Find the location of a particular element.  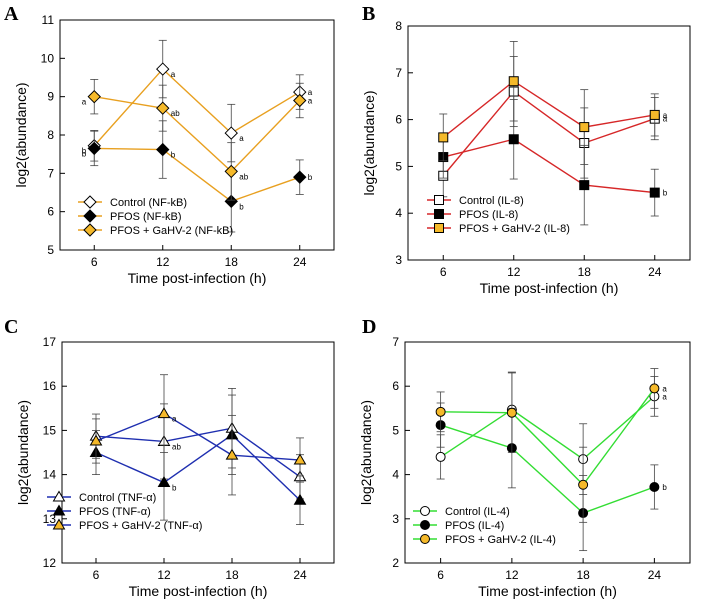

panel-letter: A is located at coordinates (11, 14).